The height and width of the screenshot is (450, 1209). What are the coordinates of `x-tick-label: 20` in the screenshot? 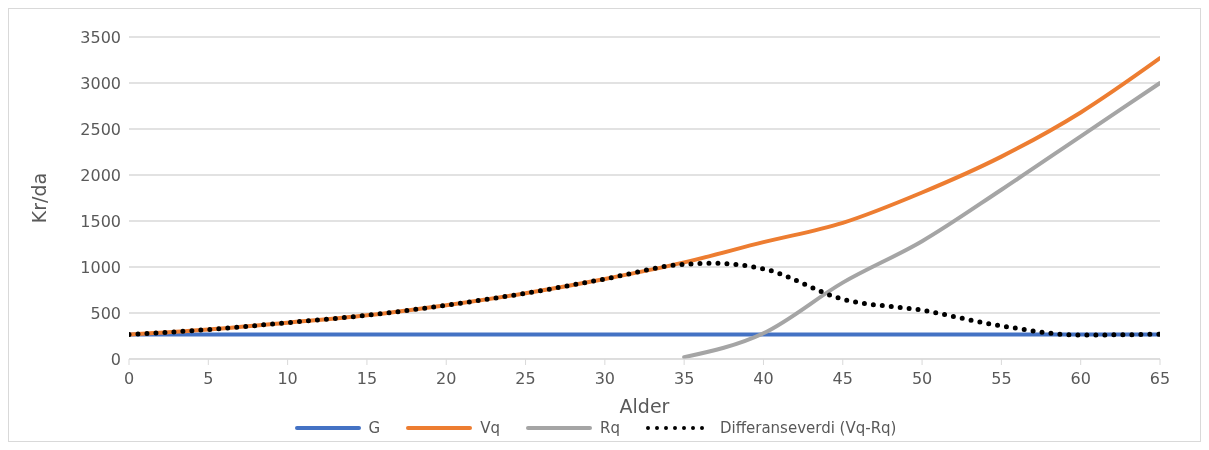 It's located at (446, 379).